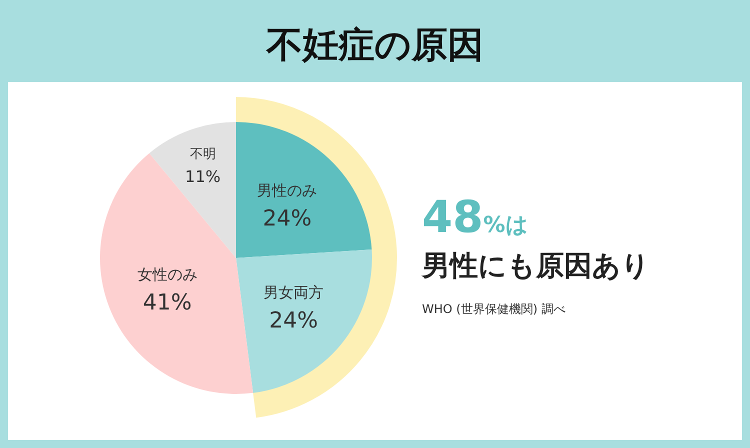 The width and height of the screenshot is (750, 448). Describe the element at coordinates (535, 265) in the screenshot. I see `text: 男性にも原因あり` at that location.